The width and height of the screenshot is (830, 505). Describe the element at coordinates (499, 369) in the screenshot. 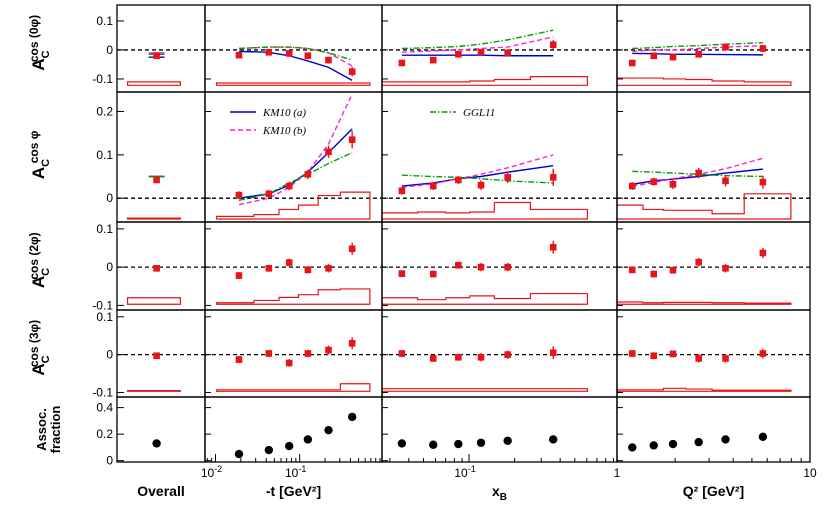

I see `panel-3-xb` at that location.